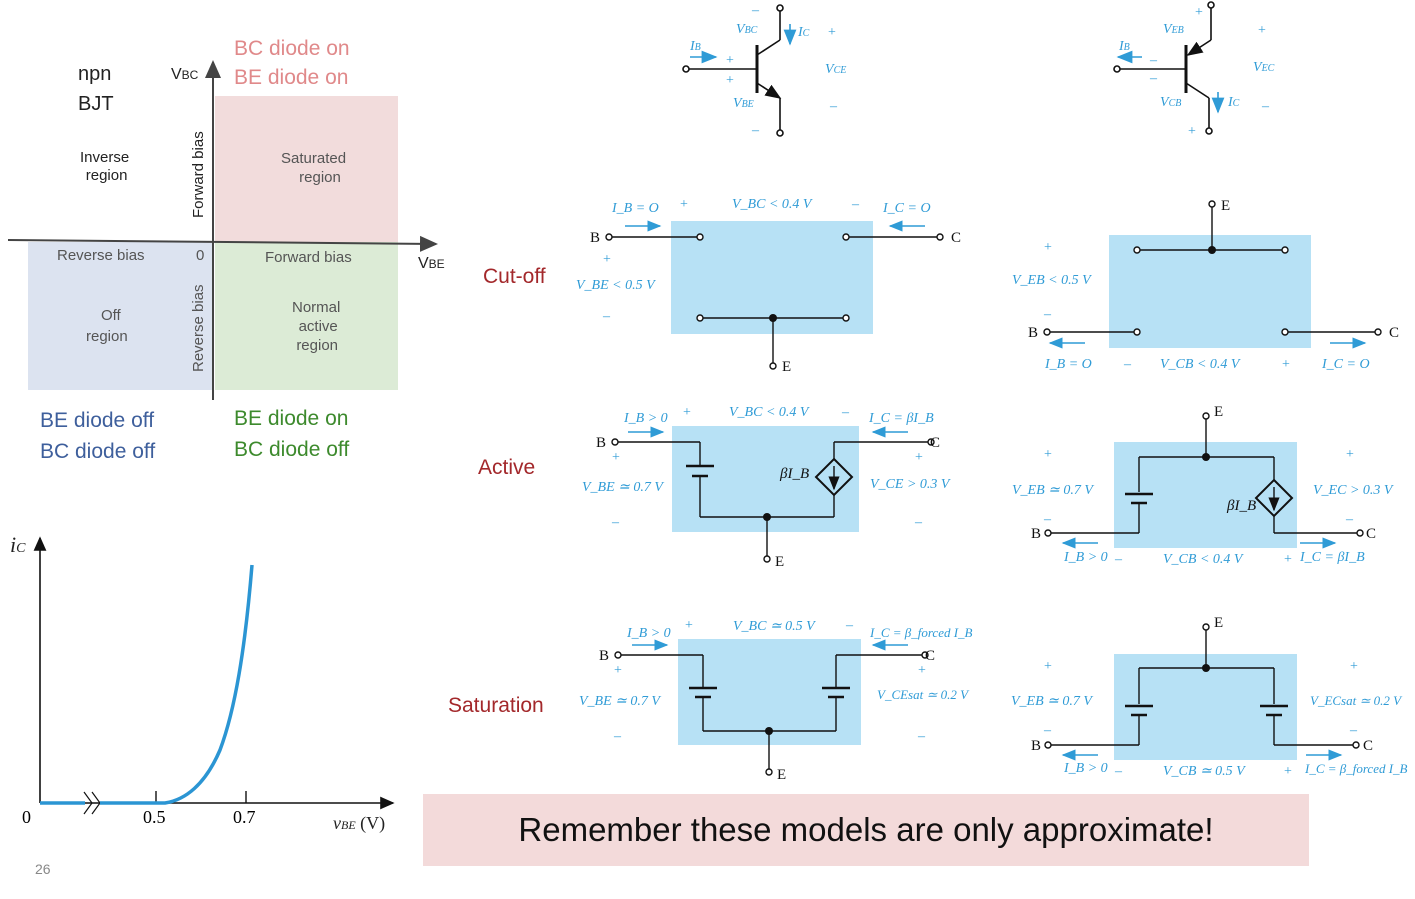 This screenshot has height=899, width=1415. What do you see at coordinates (154, 817) in the screenshot?
I see `tick-0-5: 0.5` at bounding box center [154, 817].